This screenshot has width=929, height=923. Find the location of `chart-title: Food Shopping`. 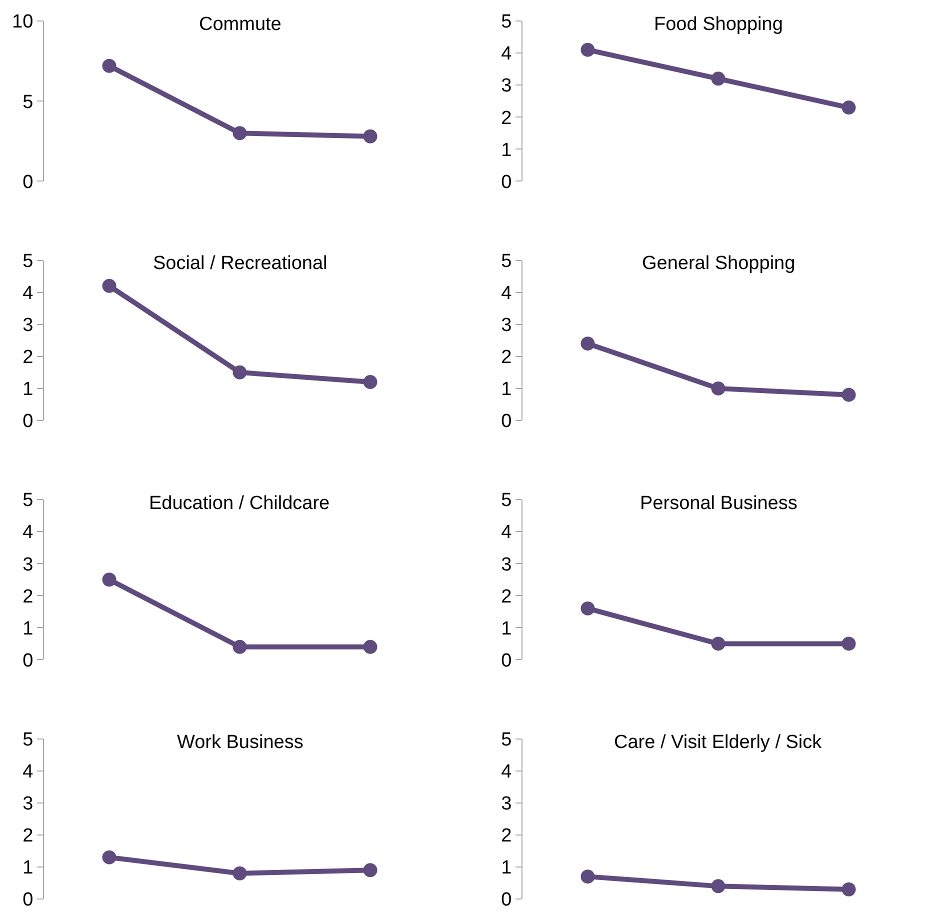

chart-title: Food Shopping is located at coordinates (718, 24).